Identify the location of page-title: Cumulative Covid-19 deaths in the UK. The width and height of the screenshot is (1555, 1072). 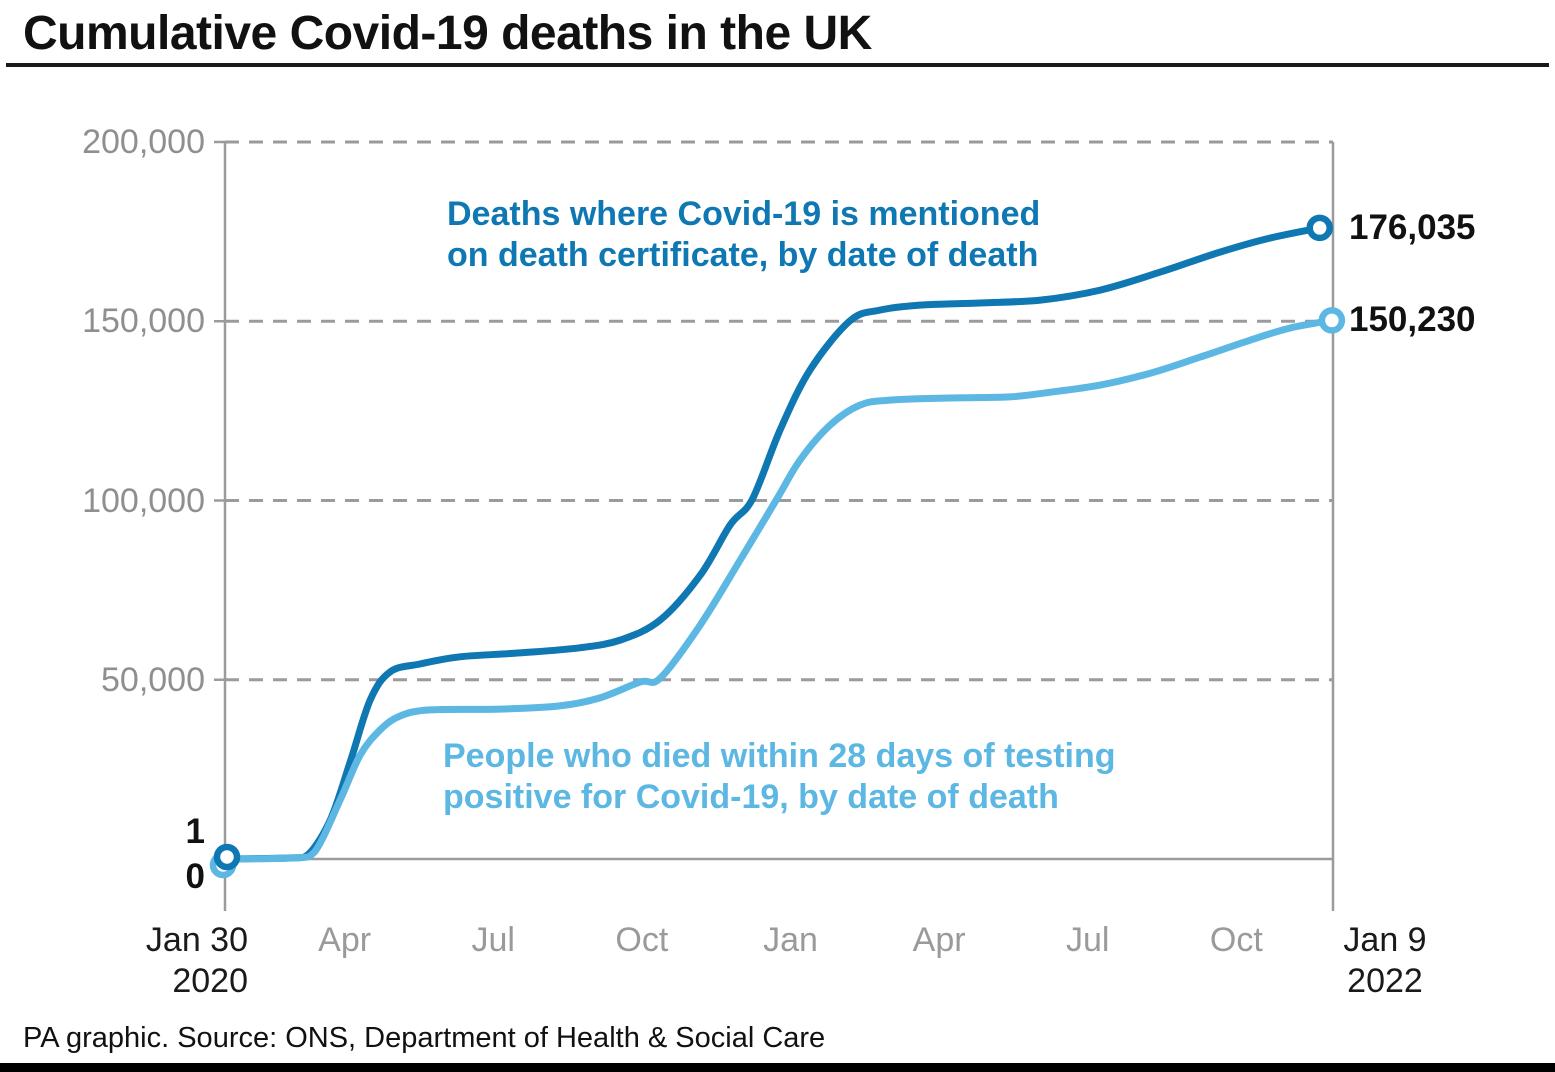
(447, 33).